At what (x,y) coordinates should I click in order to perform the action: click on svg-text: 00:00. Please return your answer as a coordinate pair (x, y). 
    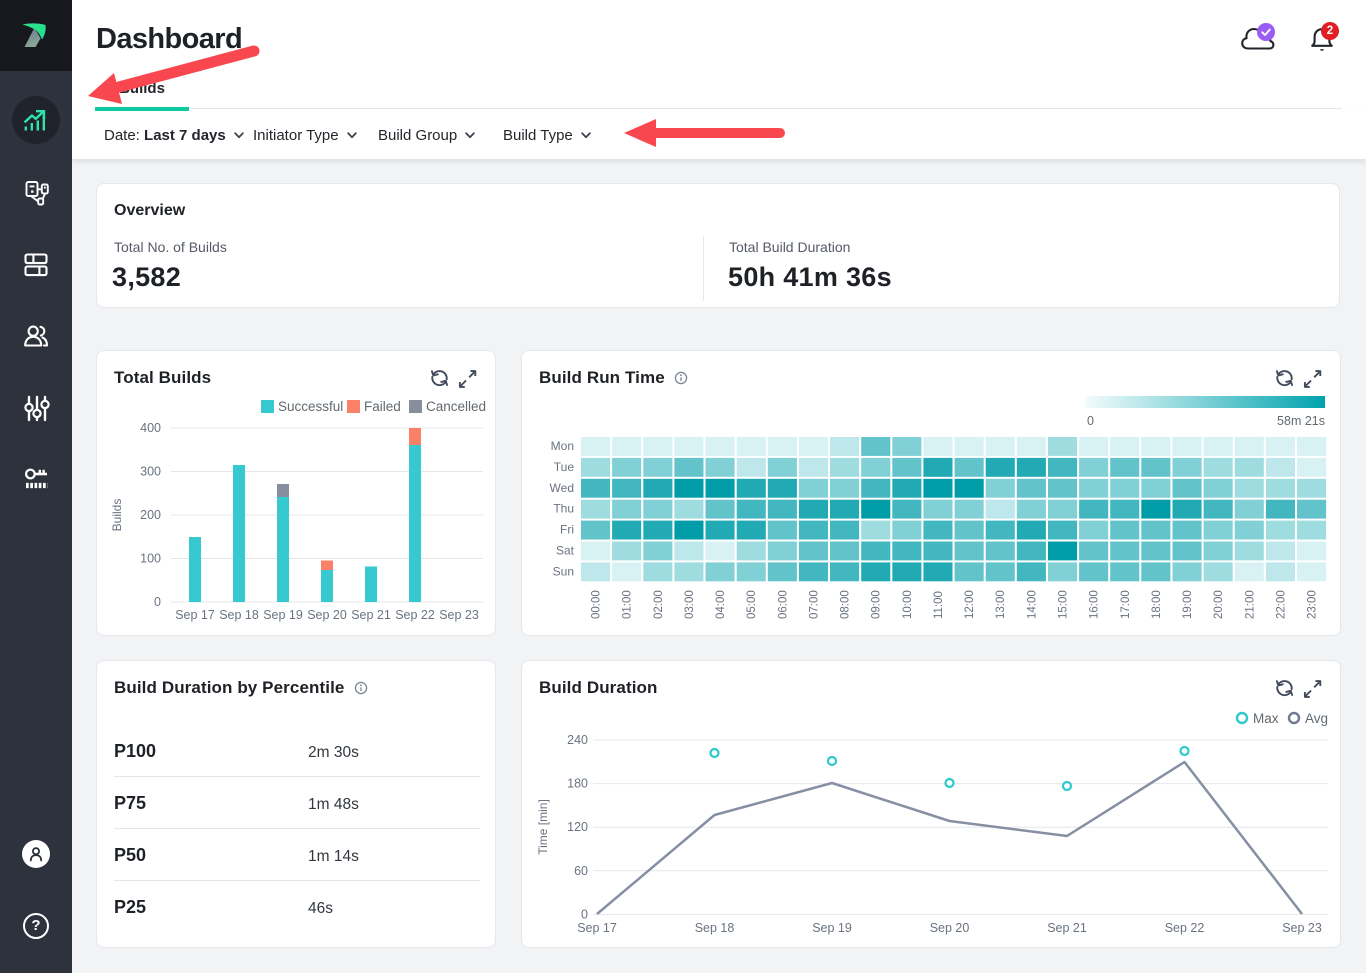
    Looking at the image, I should click on (597, 604).